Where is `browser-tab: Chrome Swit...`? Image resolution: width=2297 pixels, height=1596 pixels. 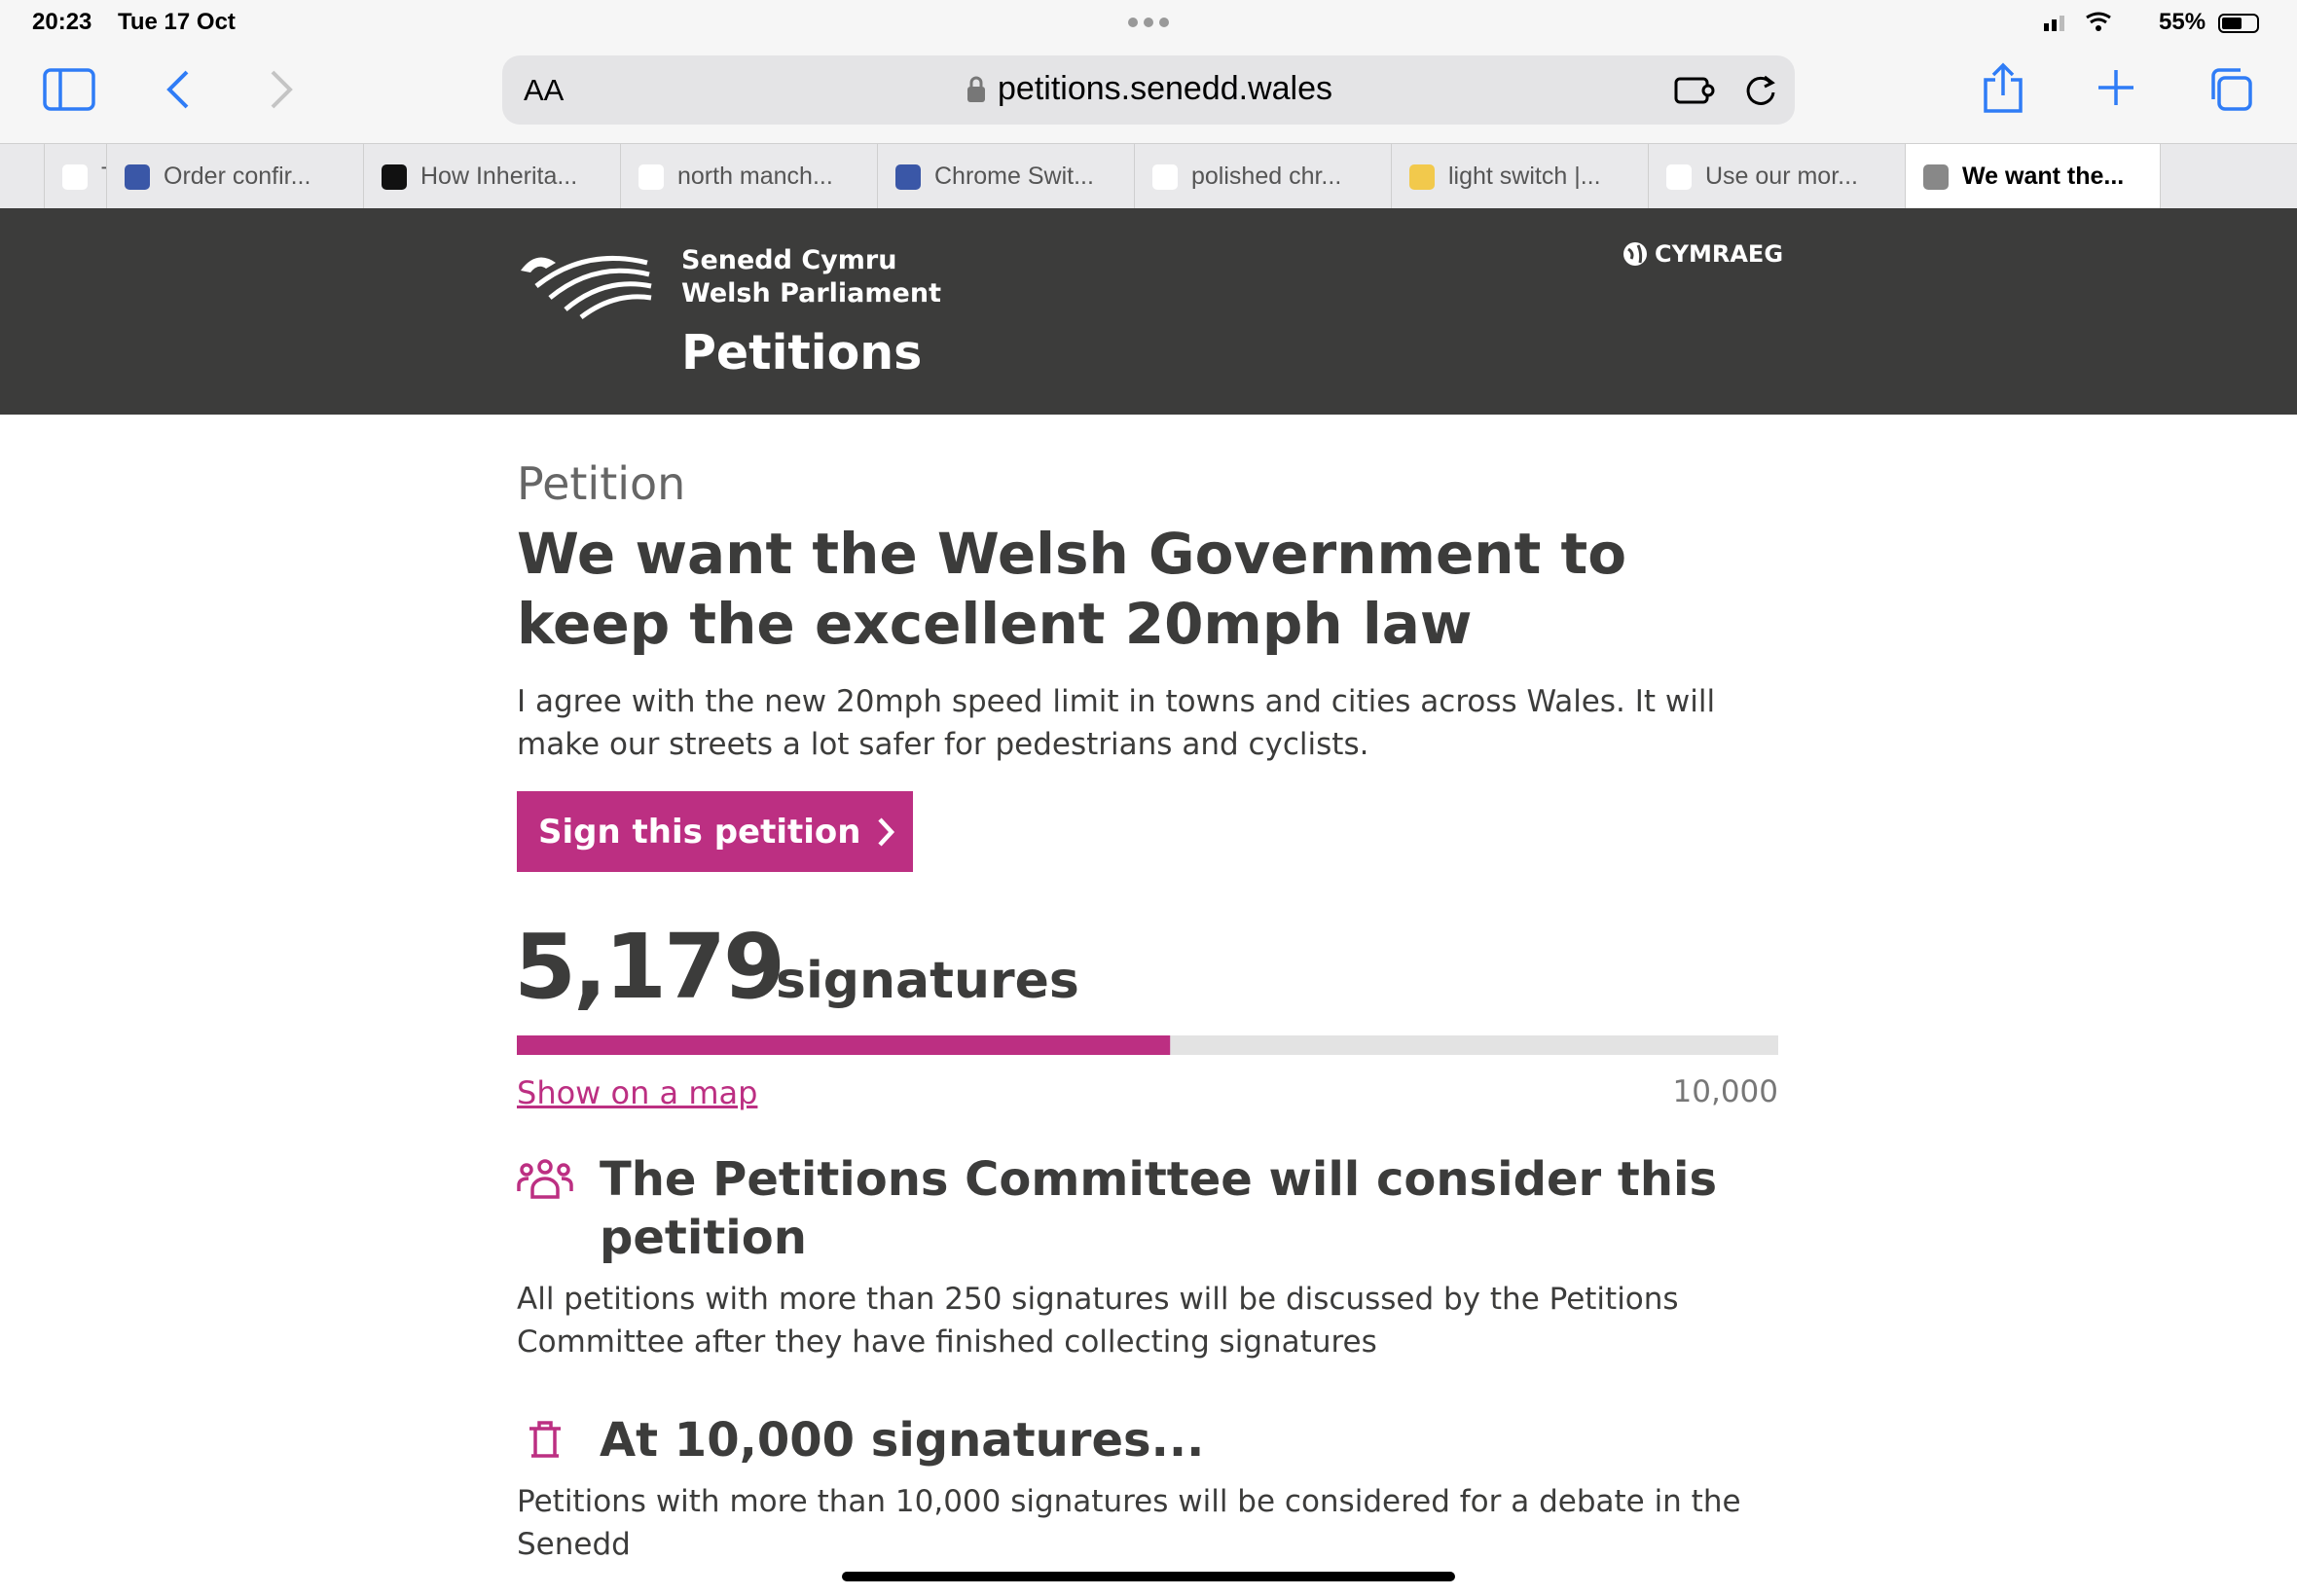
browser-tab: Chrome Swit... is located at coordinates (1007, 176).